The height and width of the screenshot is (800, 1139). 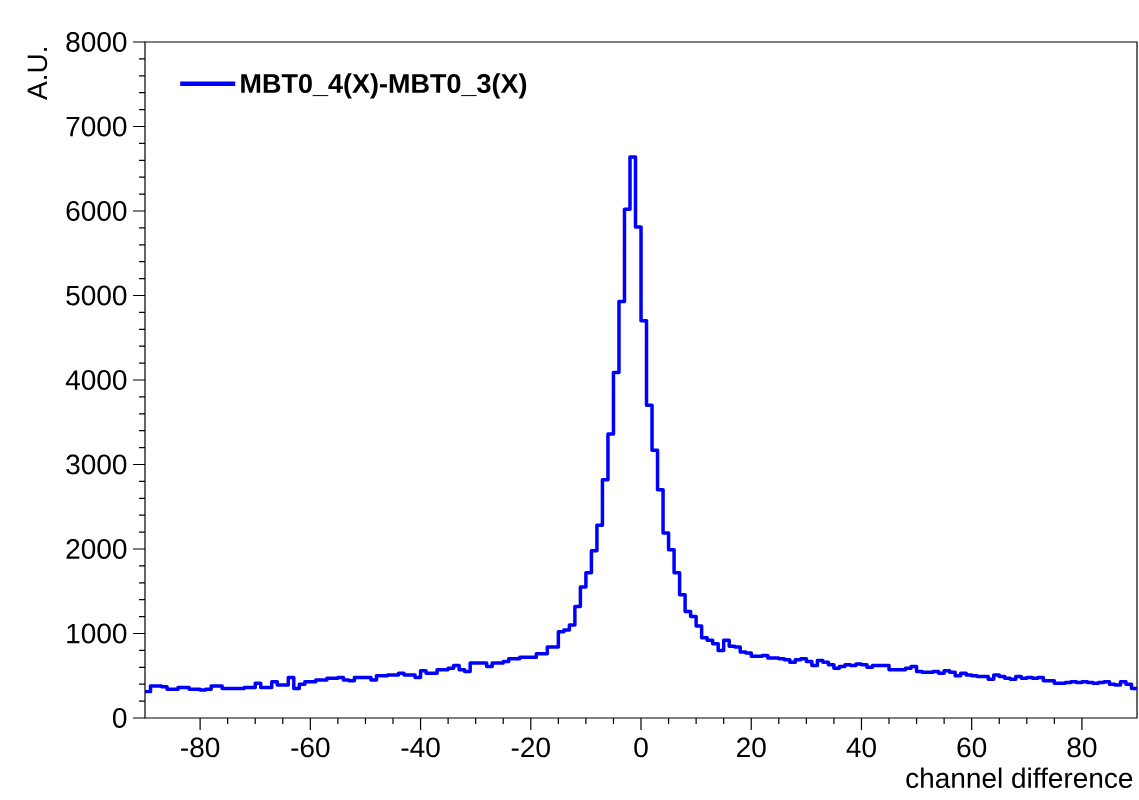 I want to click on legend-label: MBT0_4(X)-MBT0_3(X), so click(x=384, y=86).